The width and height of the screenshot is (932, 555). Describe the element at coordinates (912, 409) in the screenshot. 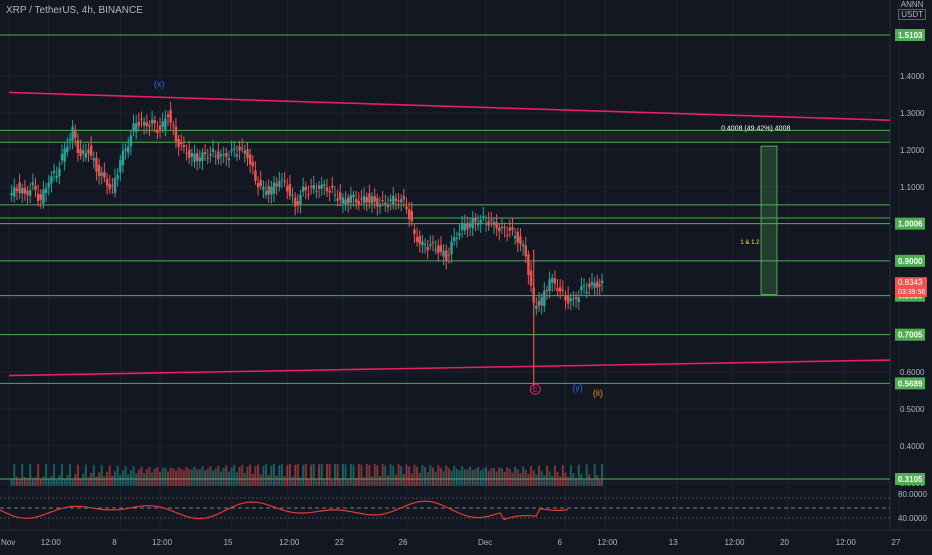

I see `price-tick-label: 0.5000` at that location.